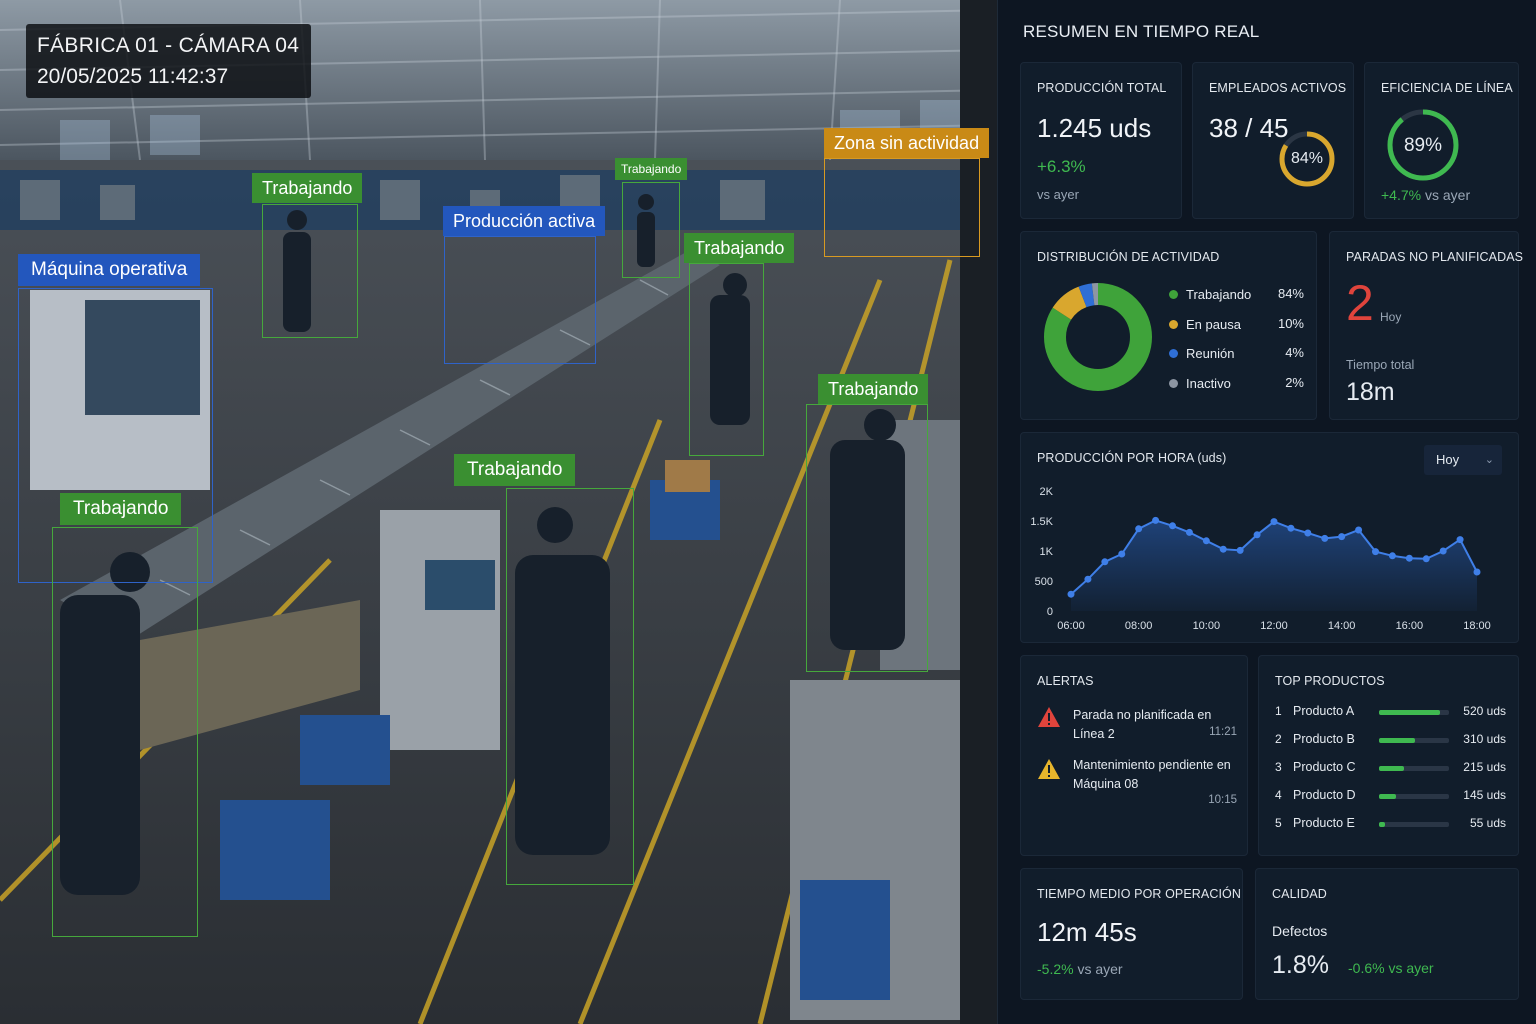 This screenshot has height=1024, width=1536. Describe the element at coordinates (1210, 353) in the screenshot. I see `legend-name: Reunión` at that location.